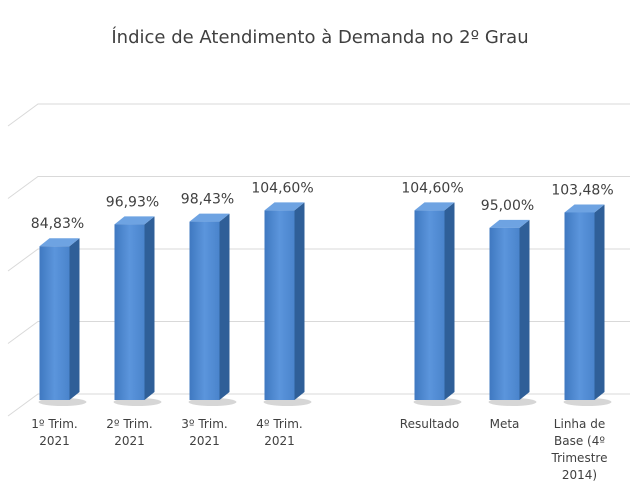 Image resolution: width=630 pixels, height=486 pixels. I want to click on x-tick-label: Linha de Base (4º Trimestre 2014), so click(579, 449).